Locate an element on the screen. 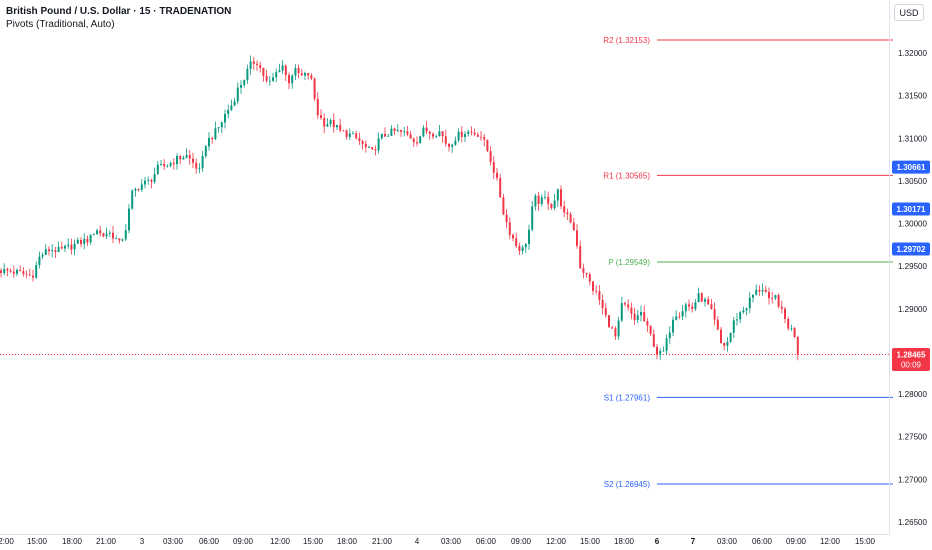 The height and width of the screenshot is (550, 932). pivot-label-s2: S2 (1.26945) is located at coordinates (627, 484).